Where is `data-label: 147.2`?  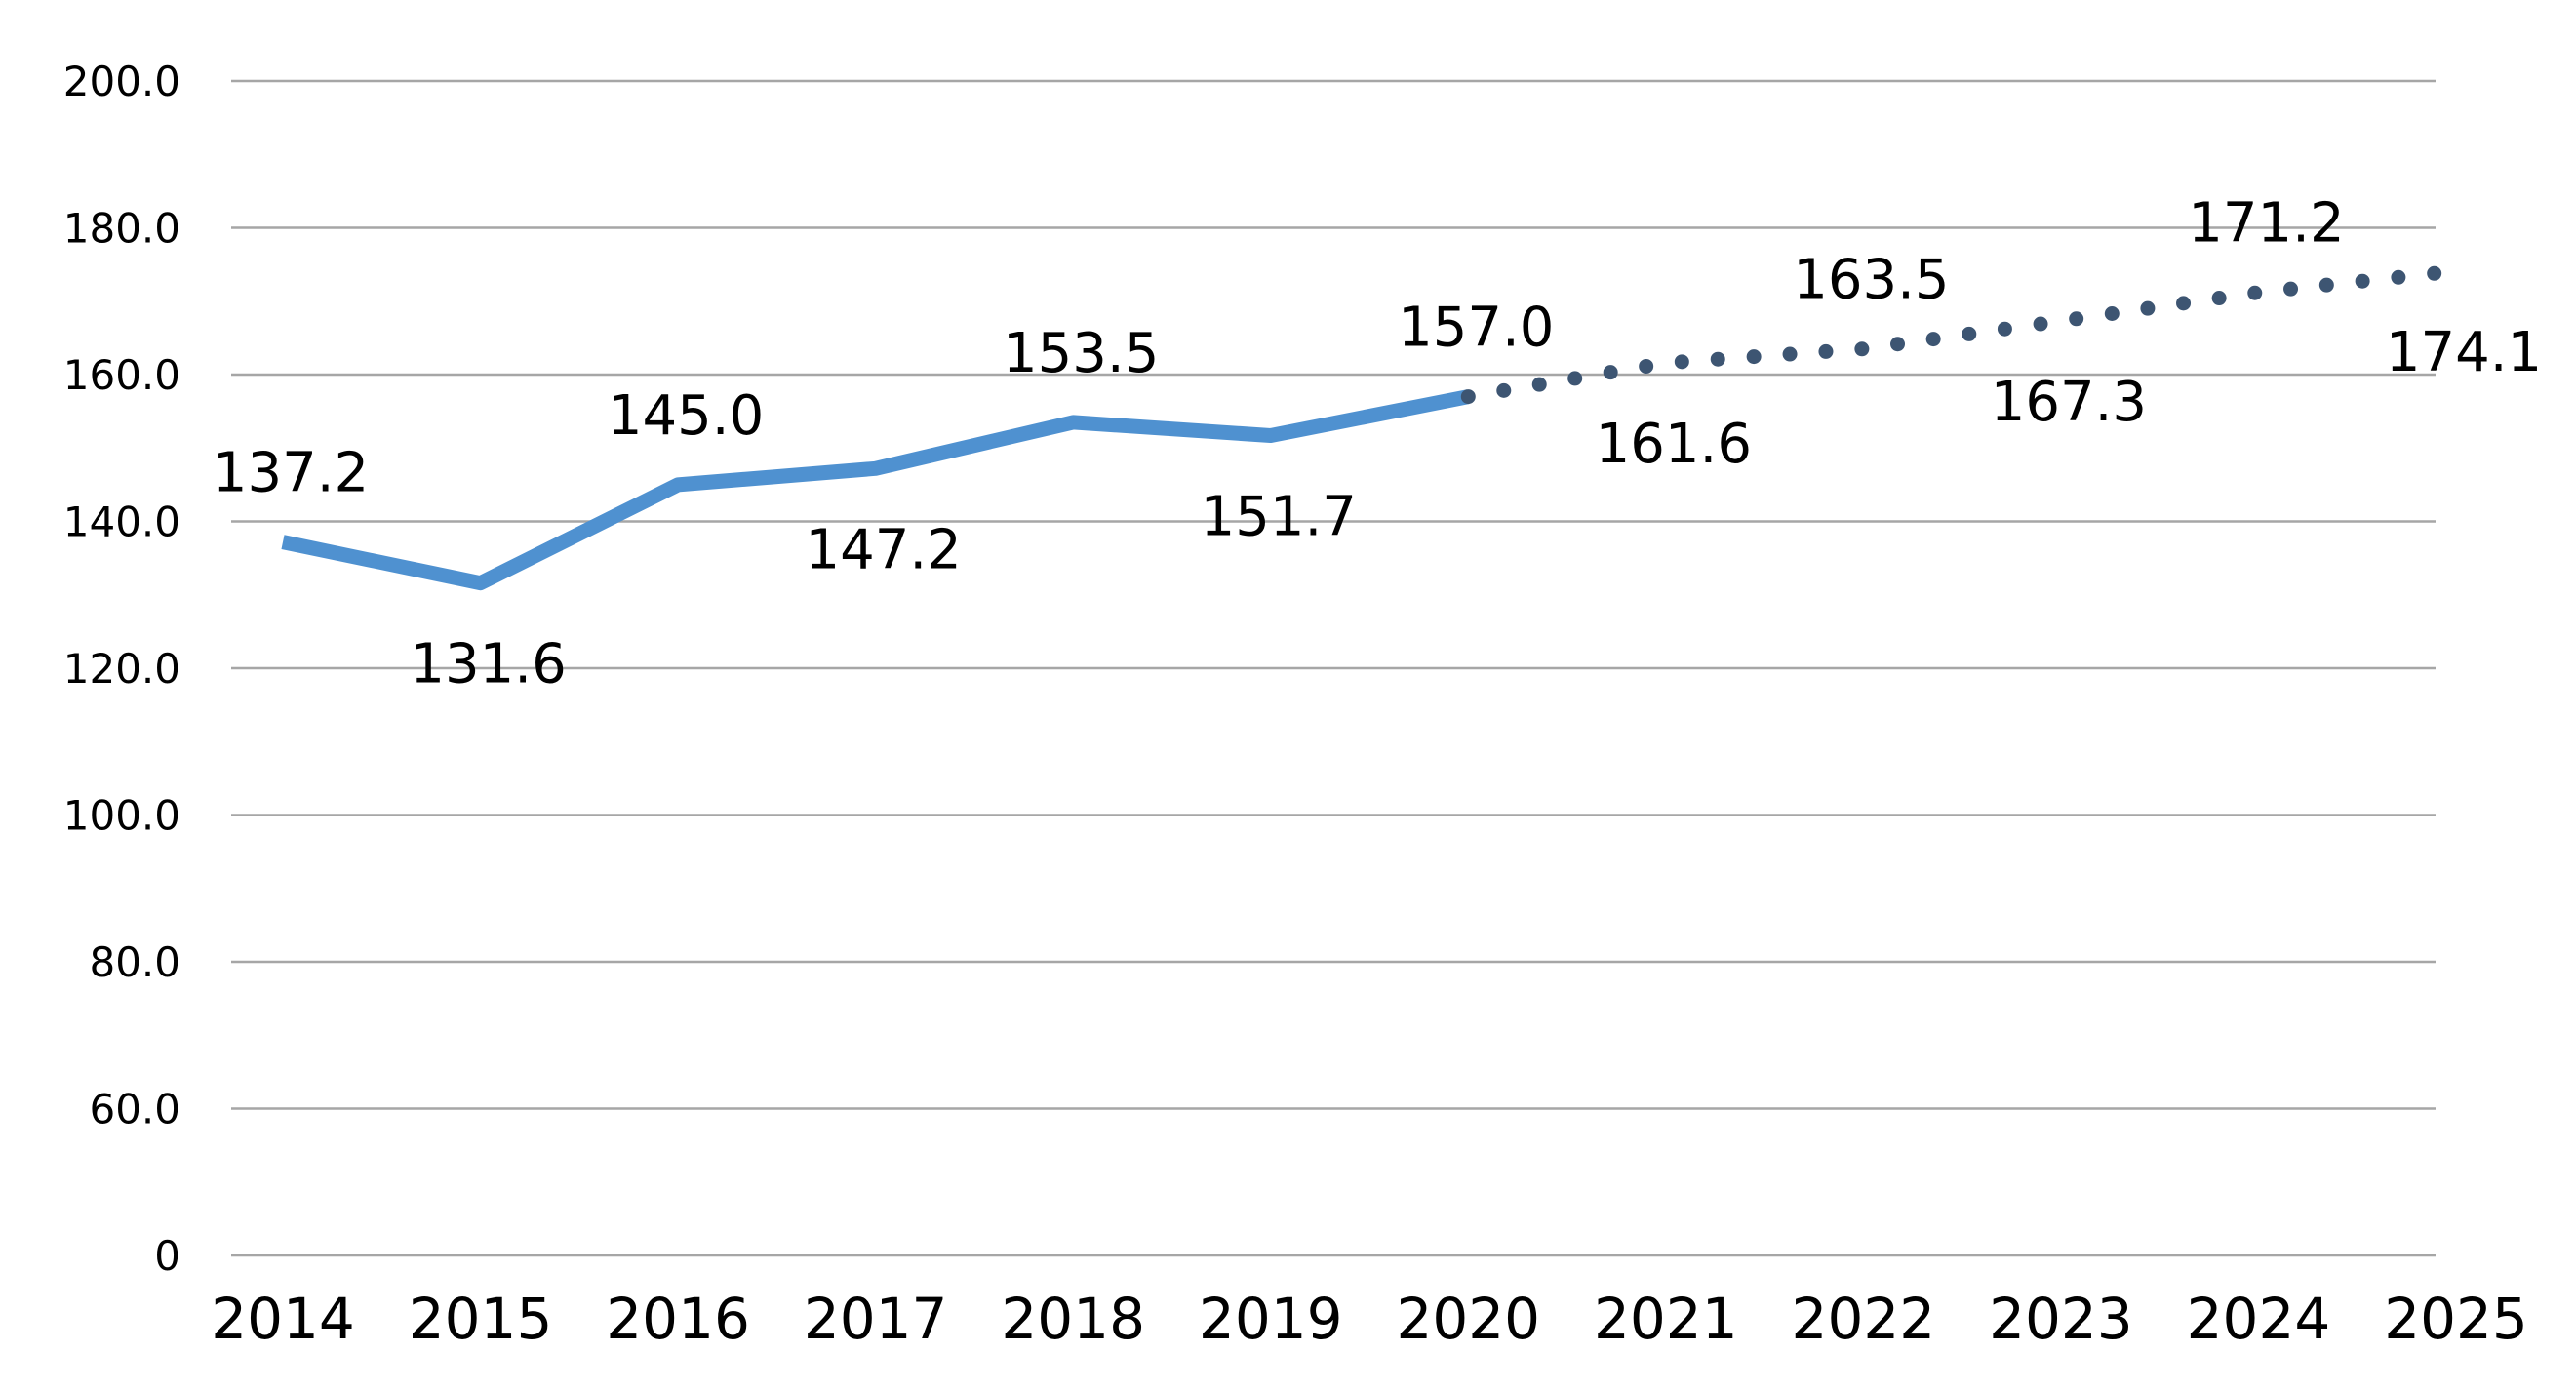 data-label: 147.2 is located at coordinates (883, 549).